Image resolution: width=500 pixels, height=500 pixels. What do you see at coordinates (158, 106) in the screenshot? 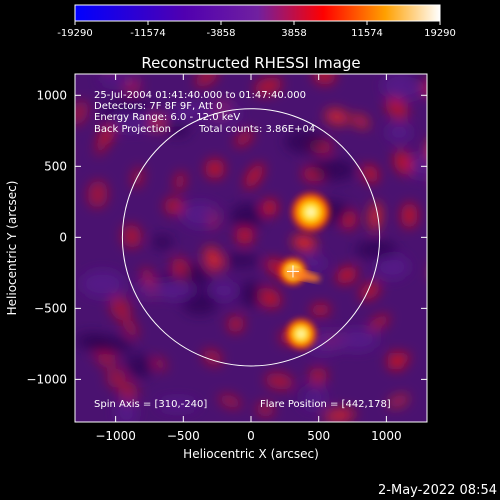
I see `annotation-detectors: Detectors: 7F 8F 9F, Att 0` at bounding box center [158, 106].